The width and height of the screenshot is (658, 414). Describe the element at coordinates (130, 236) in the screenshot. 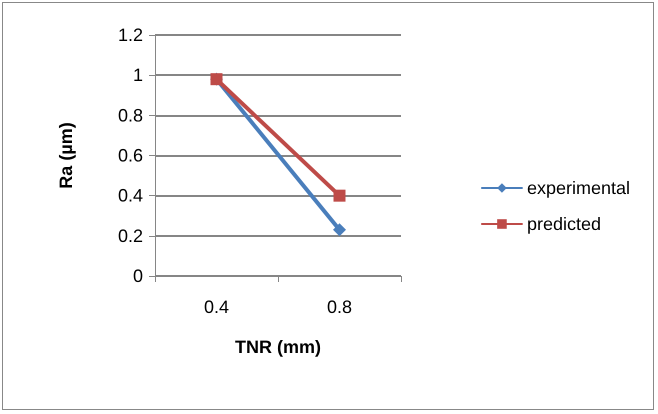

I see `y-tick-label: 0.2` at that location.